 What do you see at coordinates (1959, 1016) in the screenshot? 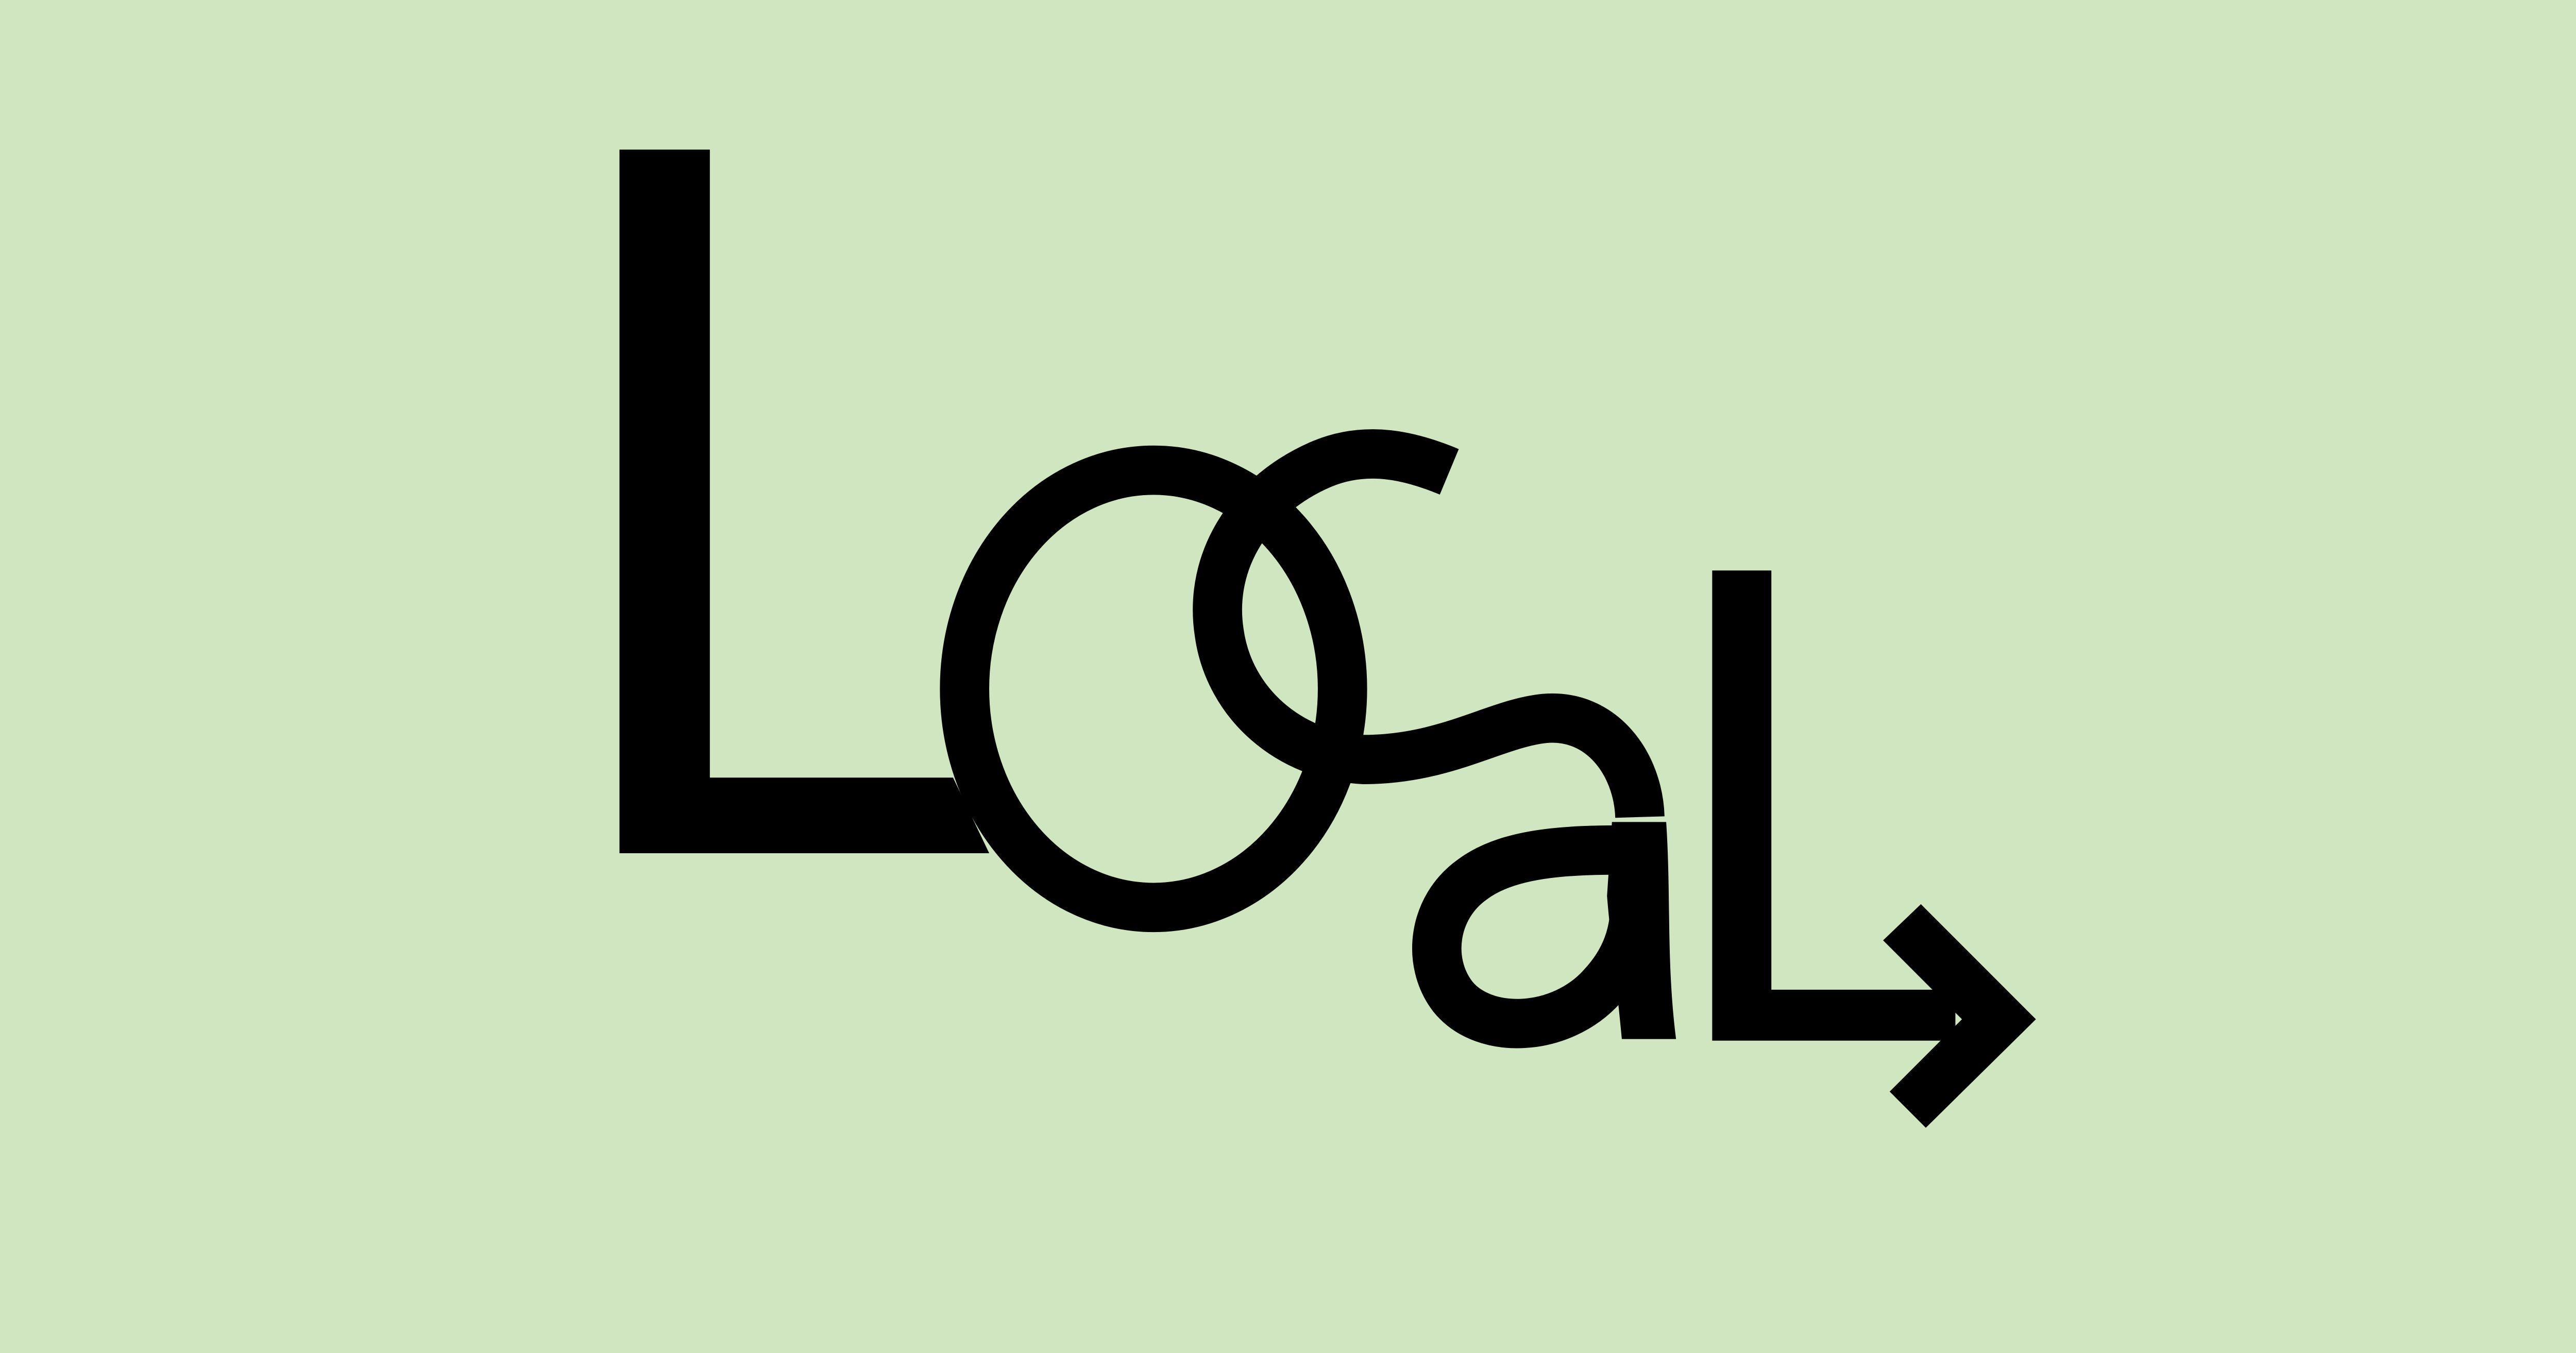
I see `arrow-right-icon` at bounding box center [1959, 1016].